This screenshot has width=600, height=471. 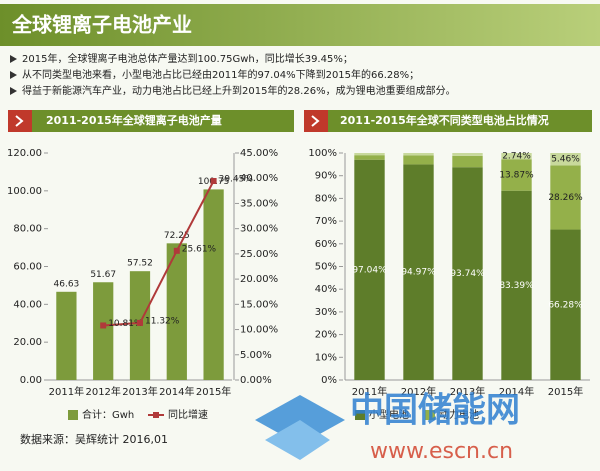 I want to click on legend-label: 合计：Gwh, so click(x=108, y=414).